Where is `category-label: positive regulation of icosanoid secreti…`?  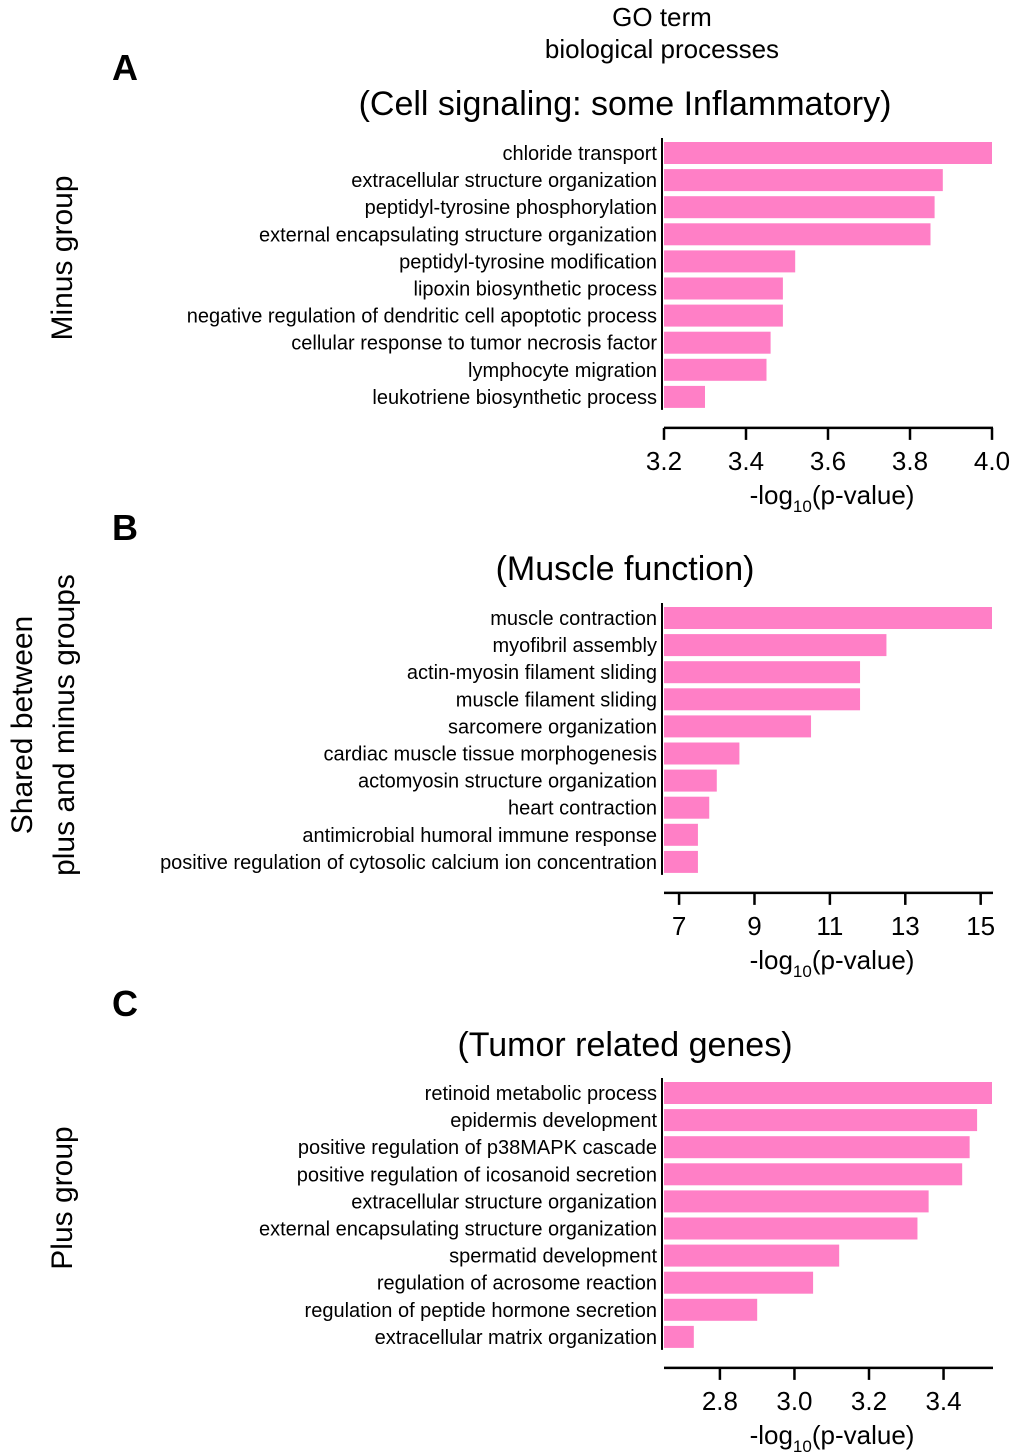
category-label: positive regulation of icosanoid secreti… is located at coordinates (477, 1175).